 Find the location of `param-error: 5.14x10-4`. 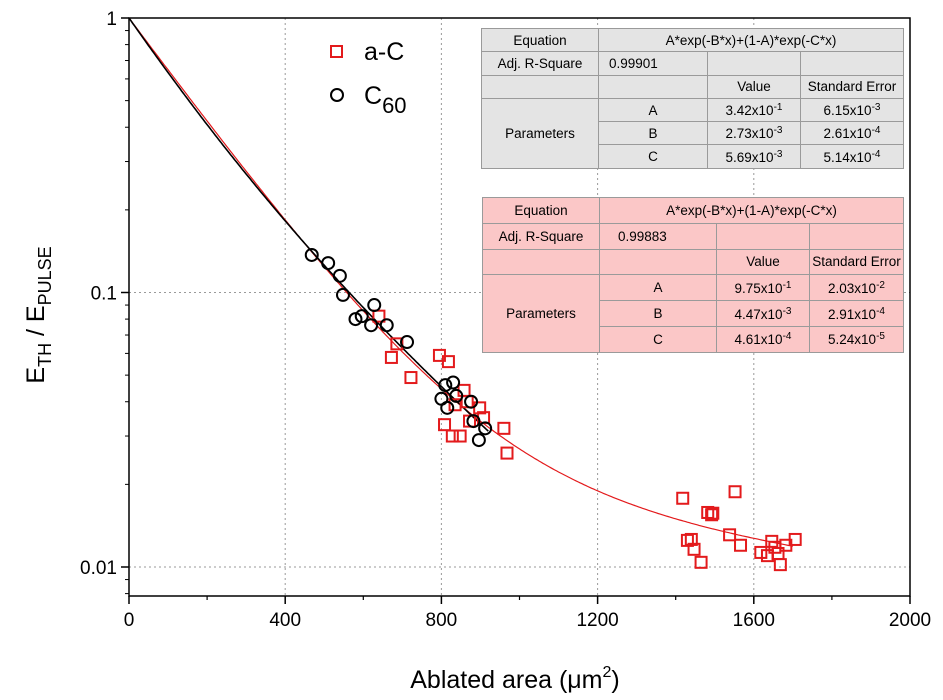

param-error: 5.14x10-4 is located at coordinates (852, 156).